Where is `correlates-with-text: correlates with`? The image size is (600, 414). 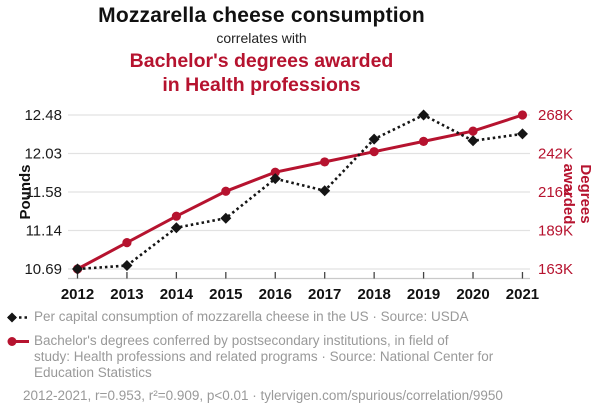 correlates-with-text: correlates with is located at coordinates (261, 38).